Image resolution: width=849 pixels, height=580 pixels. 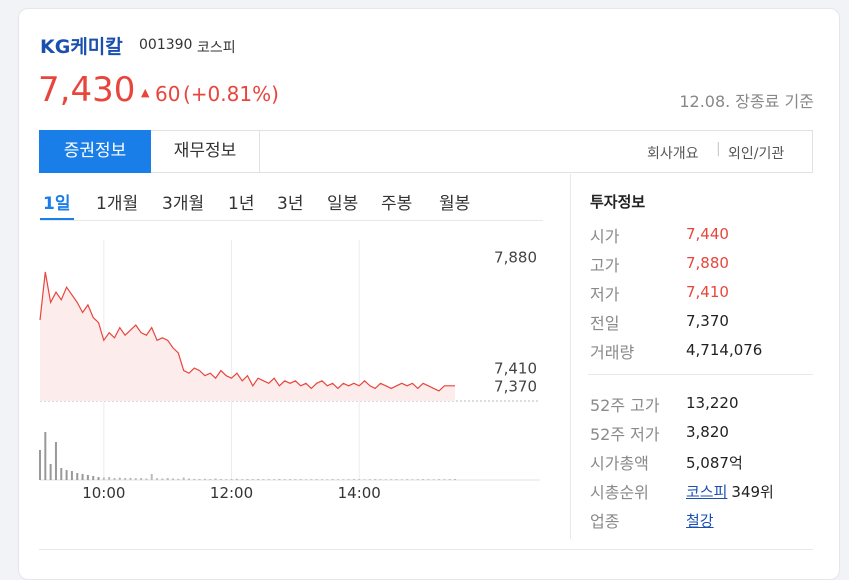 I want to click on info-label: 고가, so click(x=605, y=265).